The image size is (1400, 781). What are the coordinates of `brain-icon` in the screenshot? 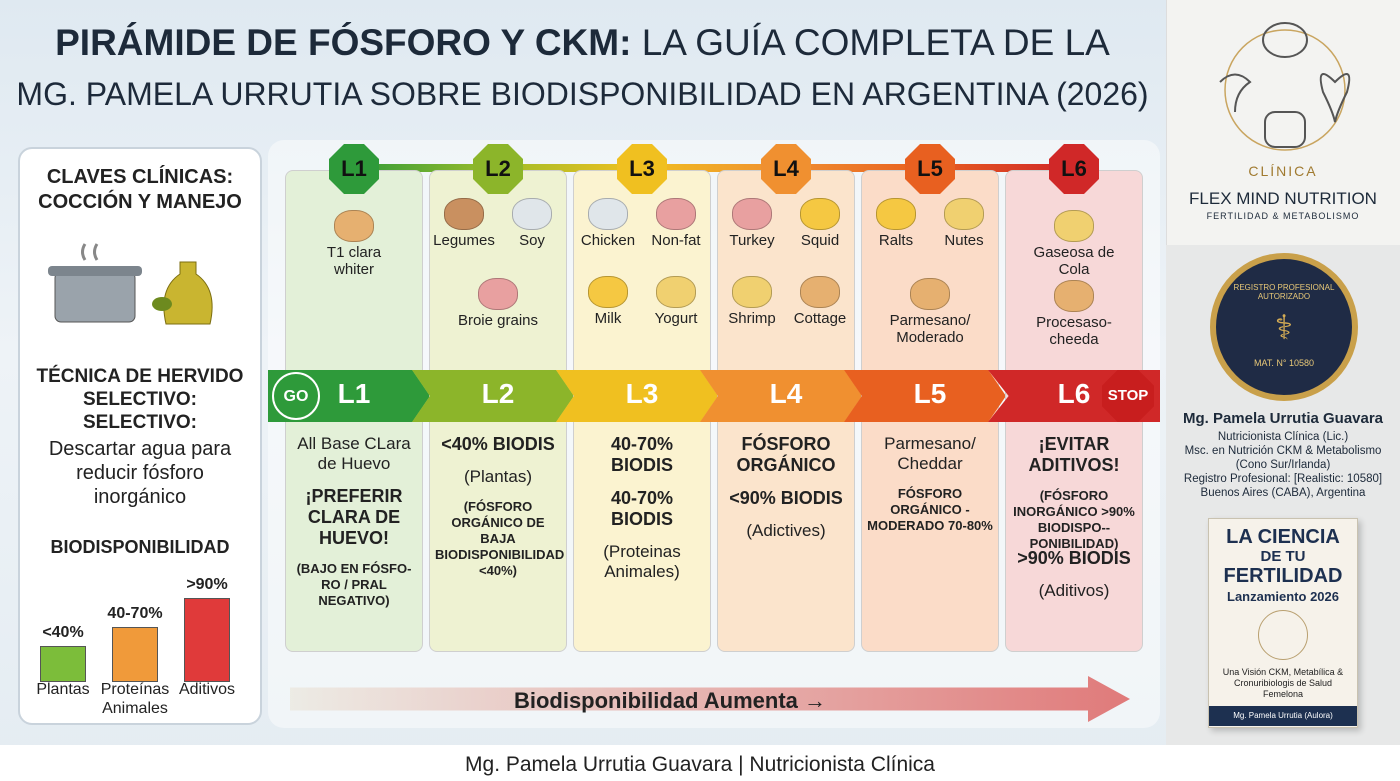 It's located at (1285, 40).